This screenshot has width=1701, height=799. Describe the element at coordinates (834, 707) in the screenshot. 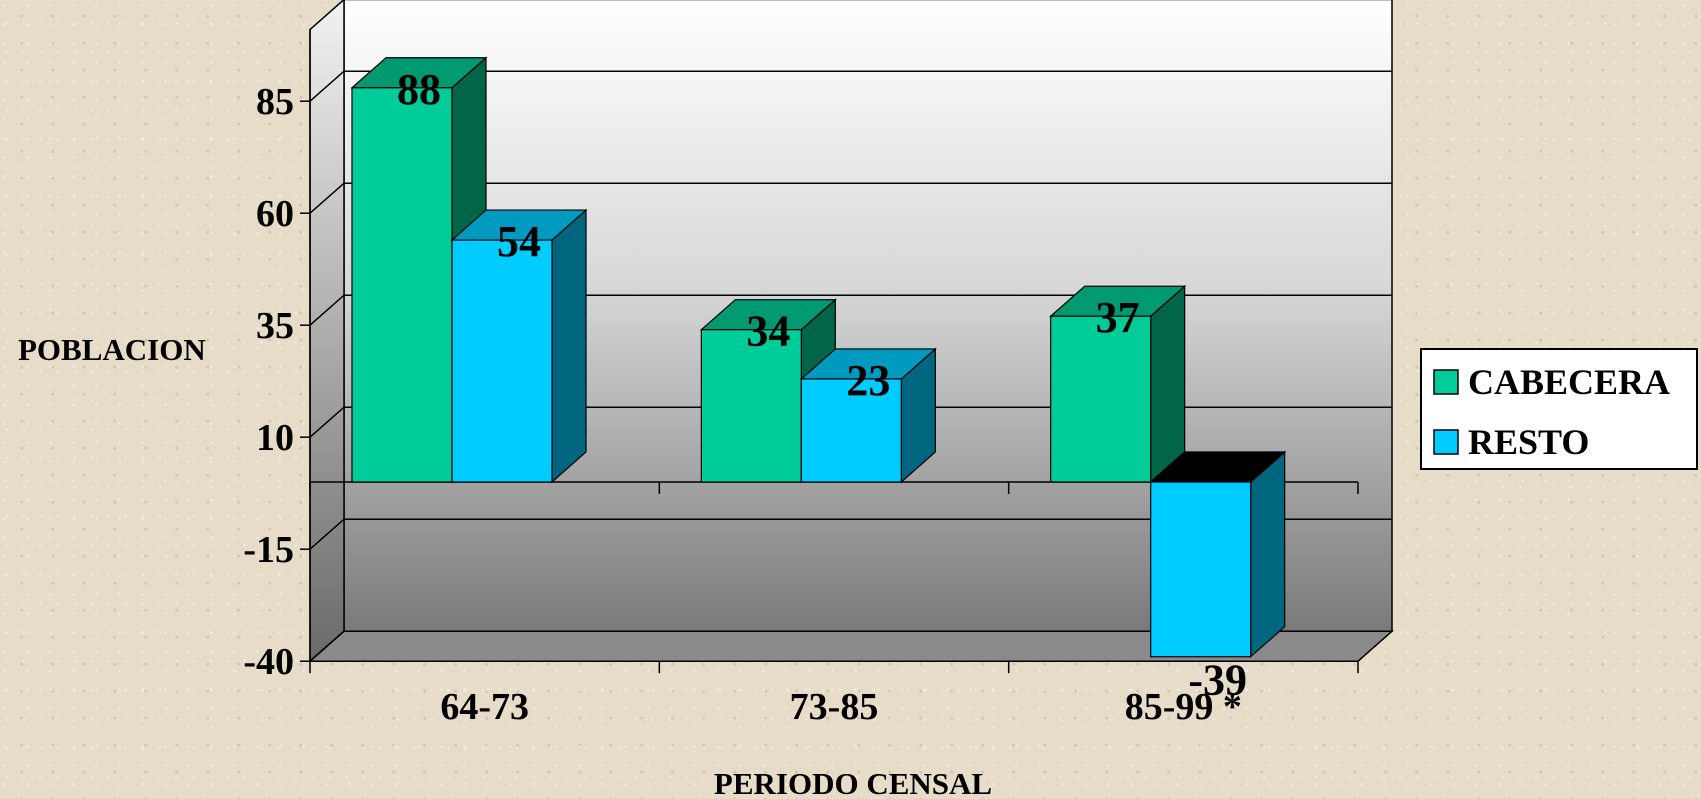

I see `x-tick-label: 73-85` at that location.